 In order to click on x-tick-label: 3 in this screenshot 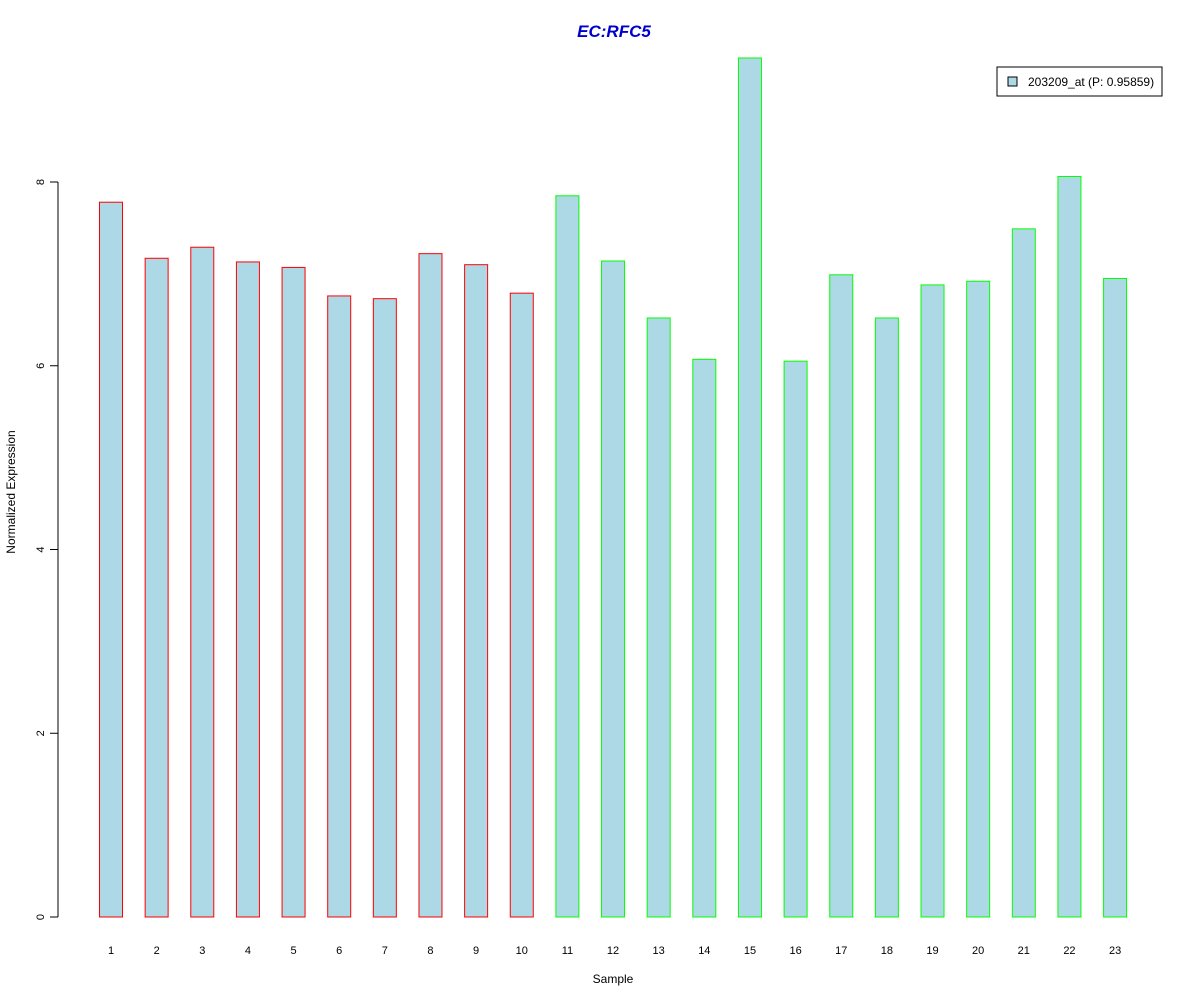, I will do `click(202, 951)`.